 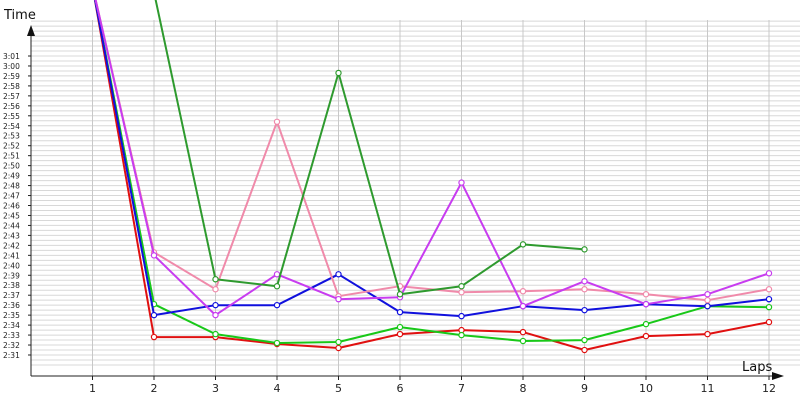 I want to click on x-tick-label: 9, so click(x=584, y=388).